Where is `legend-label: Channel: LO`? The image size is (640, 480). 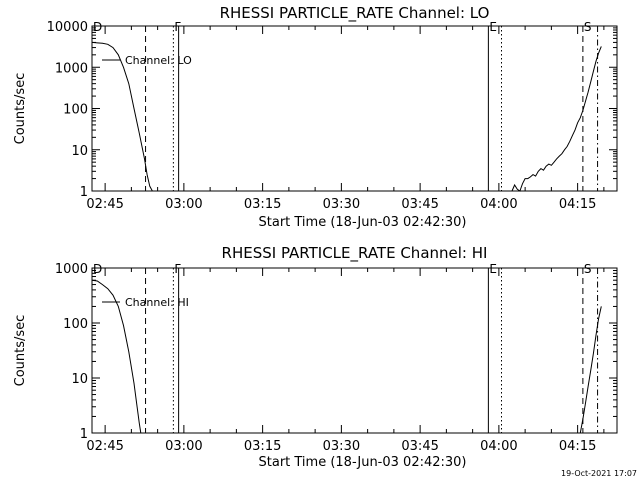
legend-label: Channel: LO is located at coordinates (158, 60).